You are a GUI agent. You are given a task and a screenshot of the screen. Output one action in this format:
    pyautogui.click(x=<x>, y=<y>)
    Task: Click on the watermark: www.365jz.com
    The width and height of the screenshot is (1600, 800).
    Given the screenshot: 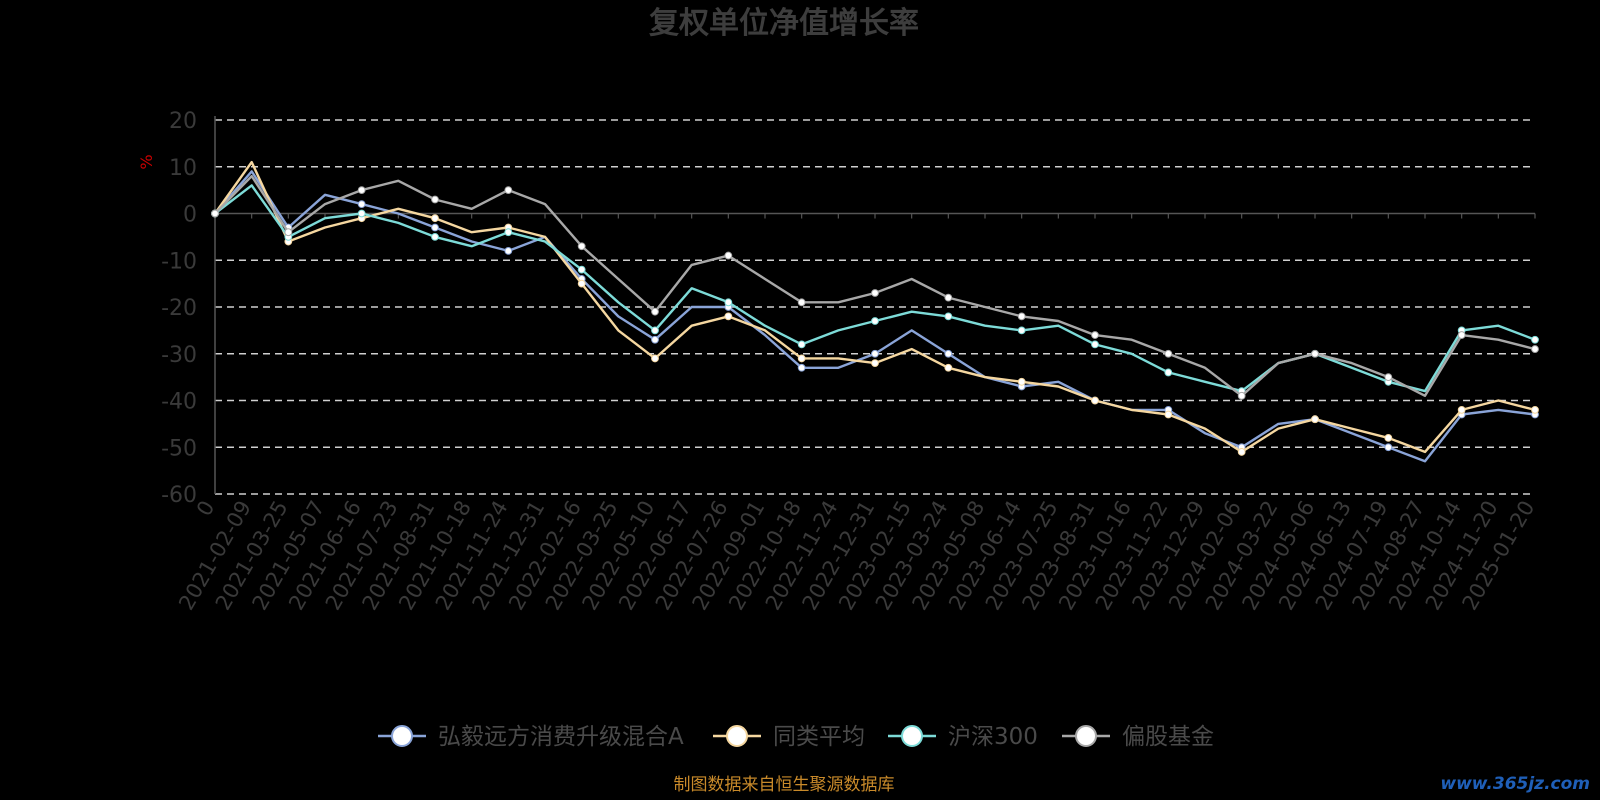 What is the action you would take?
    pyautogui.click(x=1515, y=784)
    